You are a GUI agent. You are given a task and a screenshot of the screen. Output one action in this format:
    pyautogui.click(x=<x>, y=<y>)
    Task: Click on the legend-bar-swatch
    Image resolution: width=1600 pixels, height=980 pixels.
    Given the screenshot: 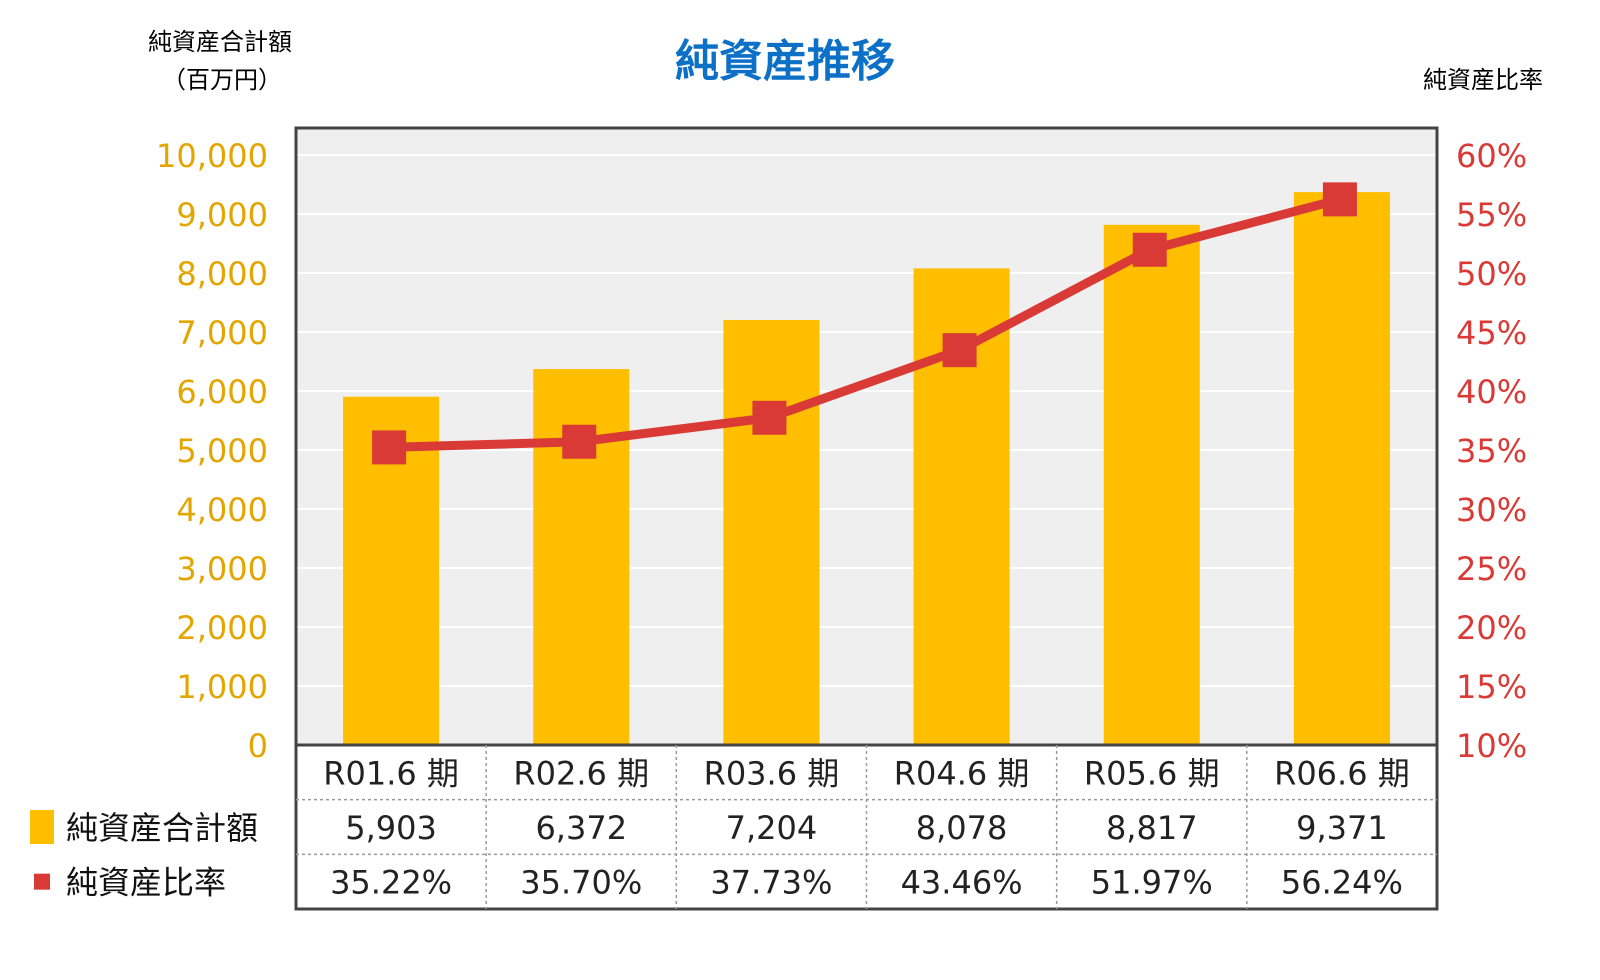 What is the action you would take?
    pyautogui.click(x=42, y=827)
    